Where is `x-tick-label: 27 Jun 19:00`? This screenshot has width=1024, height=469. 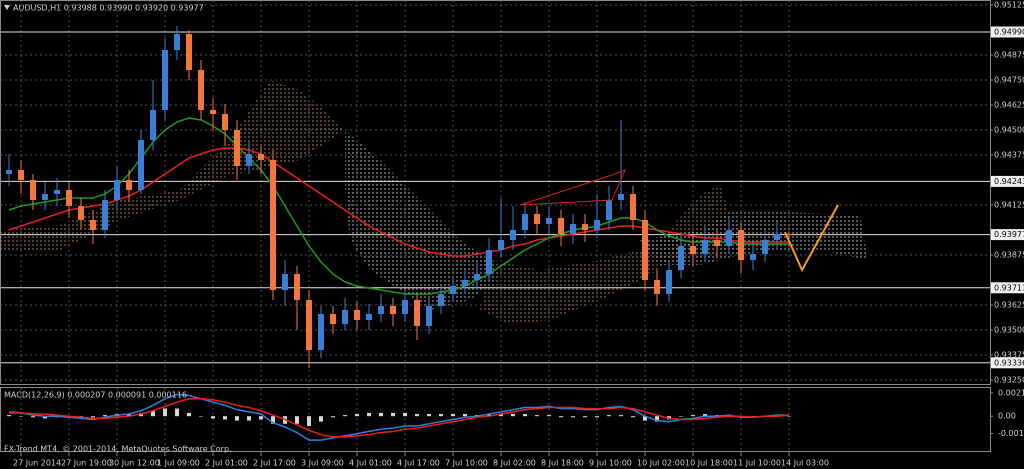
x-tick-label: 27 Jun 19:00 is located at coordinates (86, 463).